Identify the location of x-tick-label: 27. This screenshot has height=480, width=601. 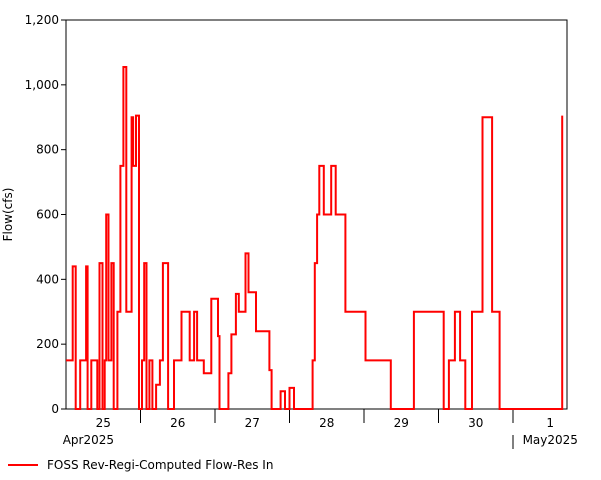
(252, 423).